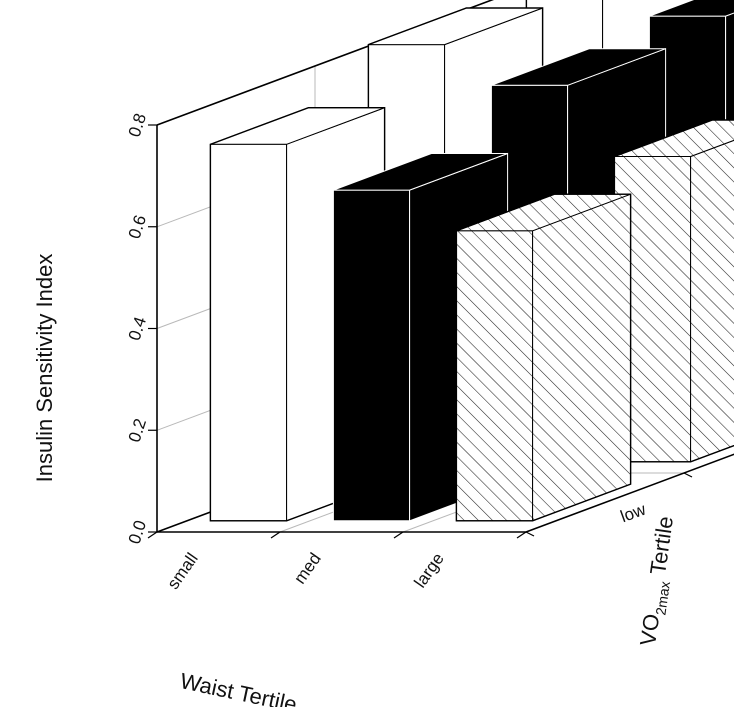 This screenshot has width=734, height=707. Describe the element at coordinates (238, 687) in the screenshot. I see `x-axis-title: Waist Tertile` at that location.